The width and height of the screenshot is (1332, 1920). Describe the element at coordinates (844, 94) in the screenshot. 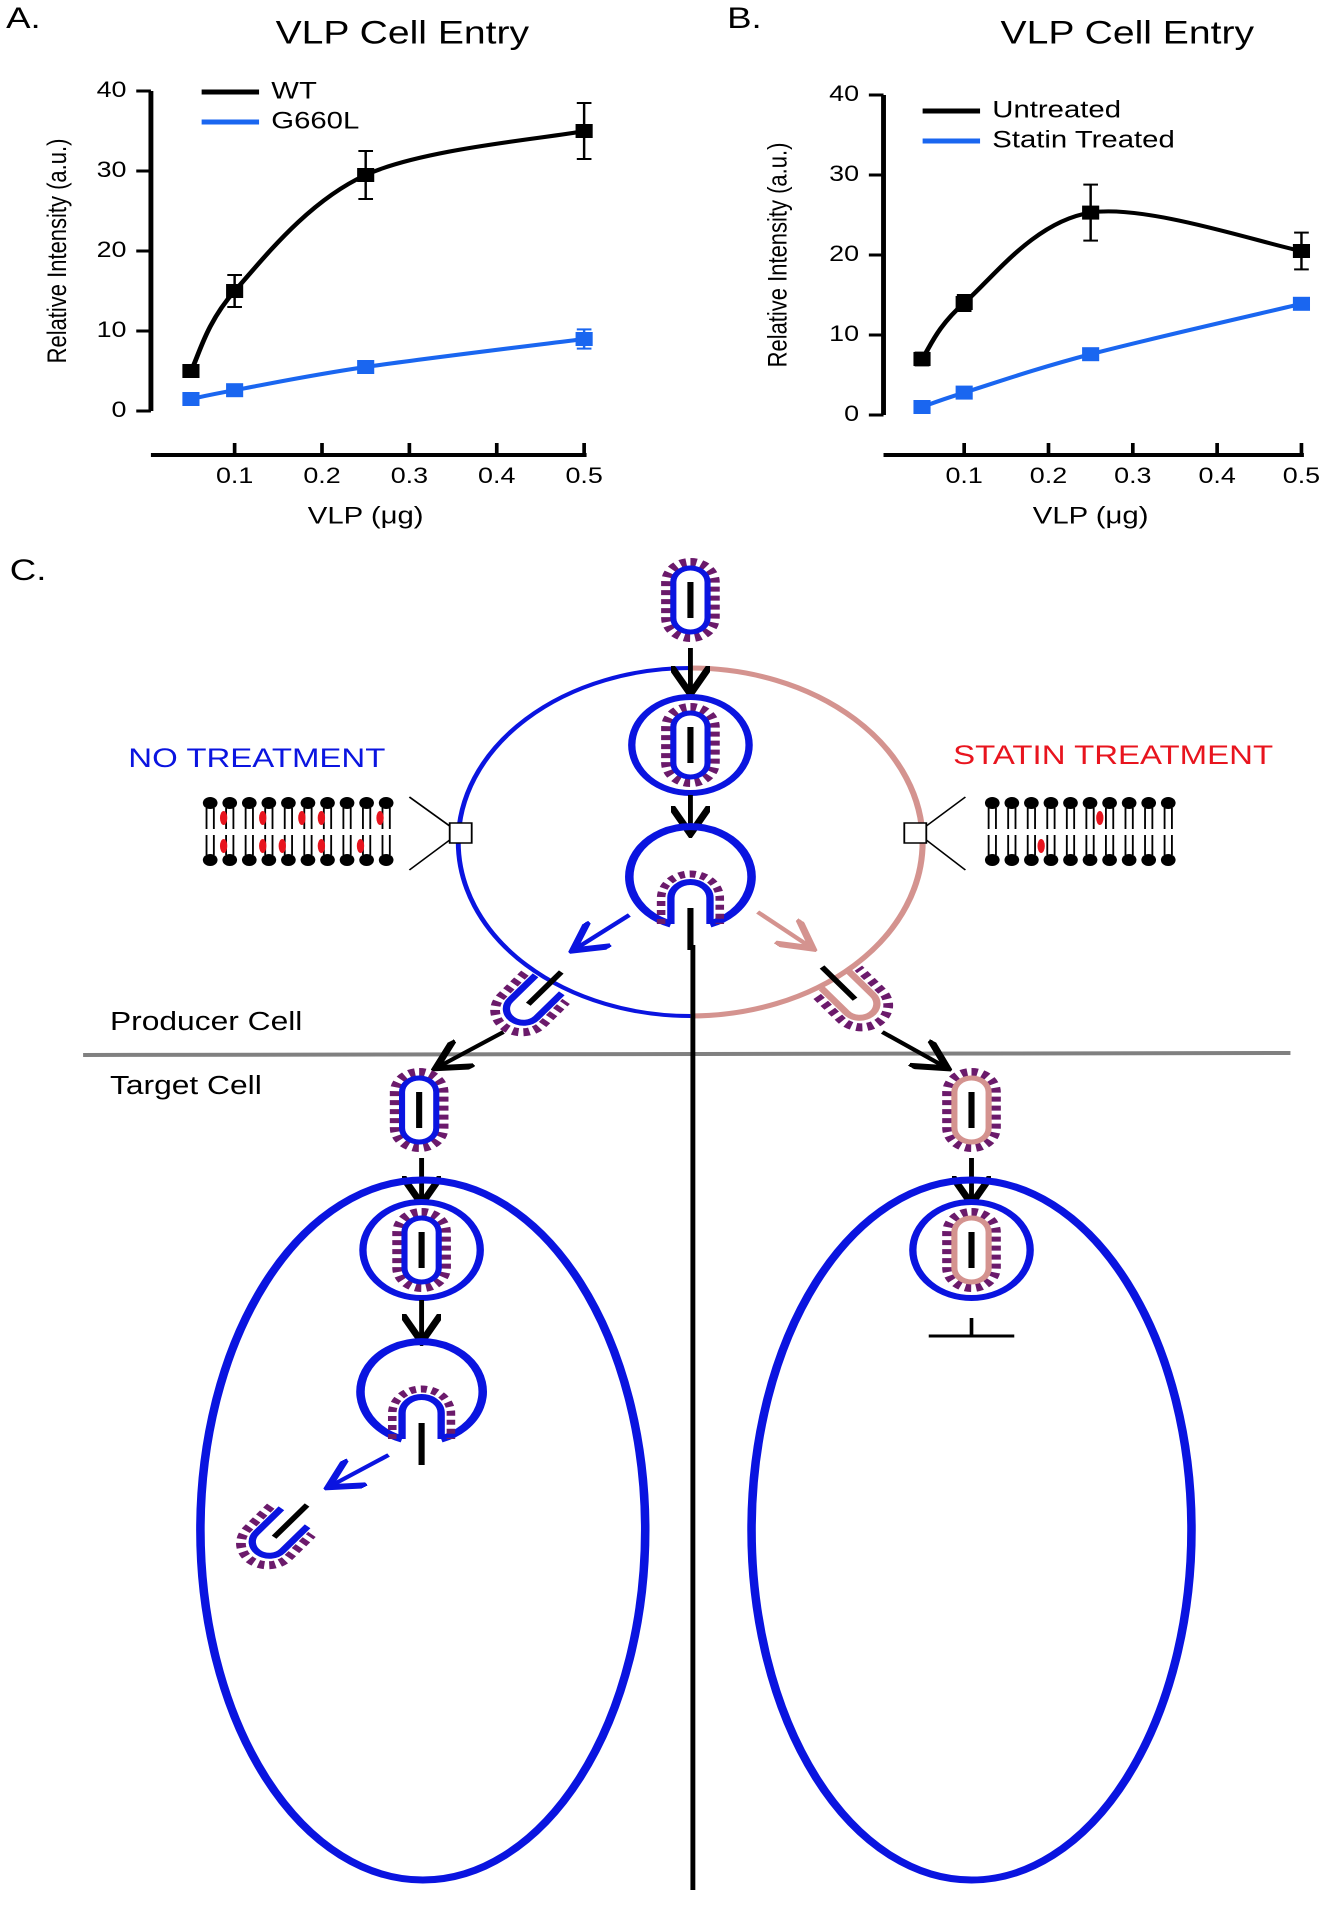

I see `y-tick-label: 40` at that location.